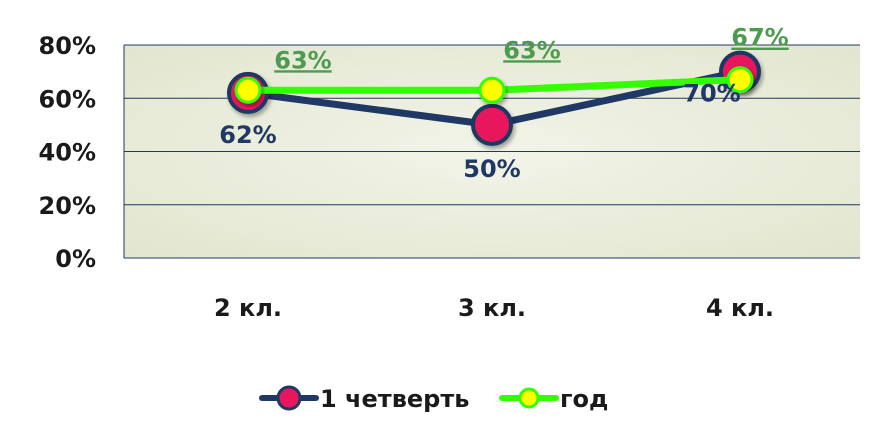  I want to click on y-tick-label: 60%, so click(67, 99).